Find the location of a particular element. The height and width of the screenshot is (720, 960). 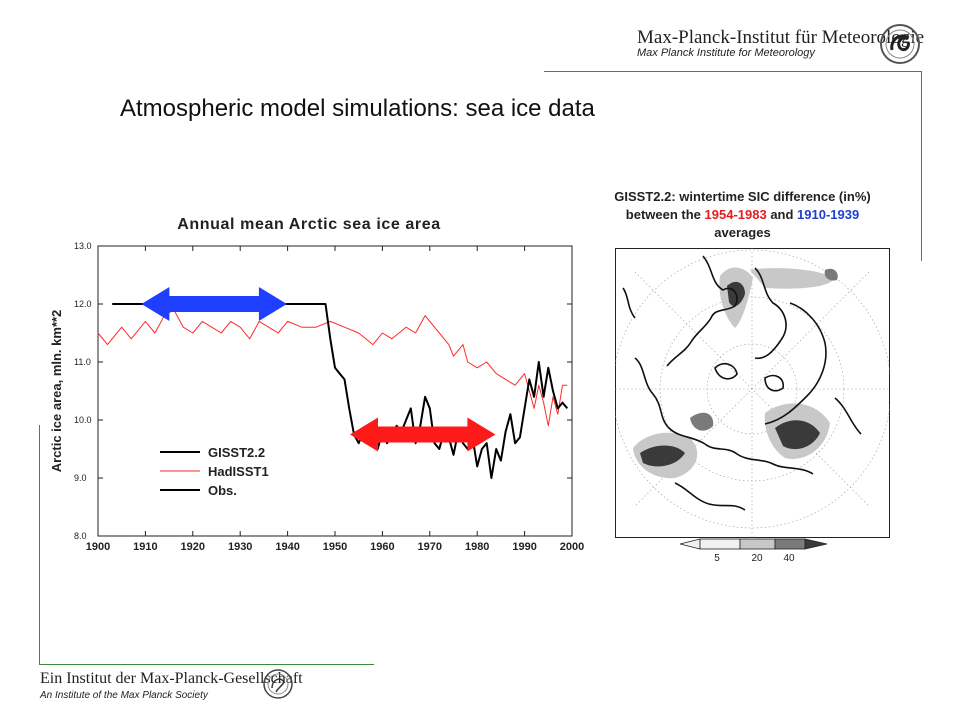

legend-label: Obs. is located at coordinates (222, 490).